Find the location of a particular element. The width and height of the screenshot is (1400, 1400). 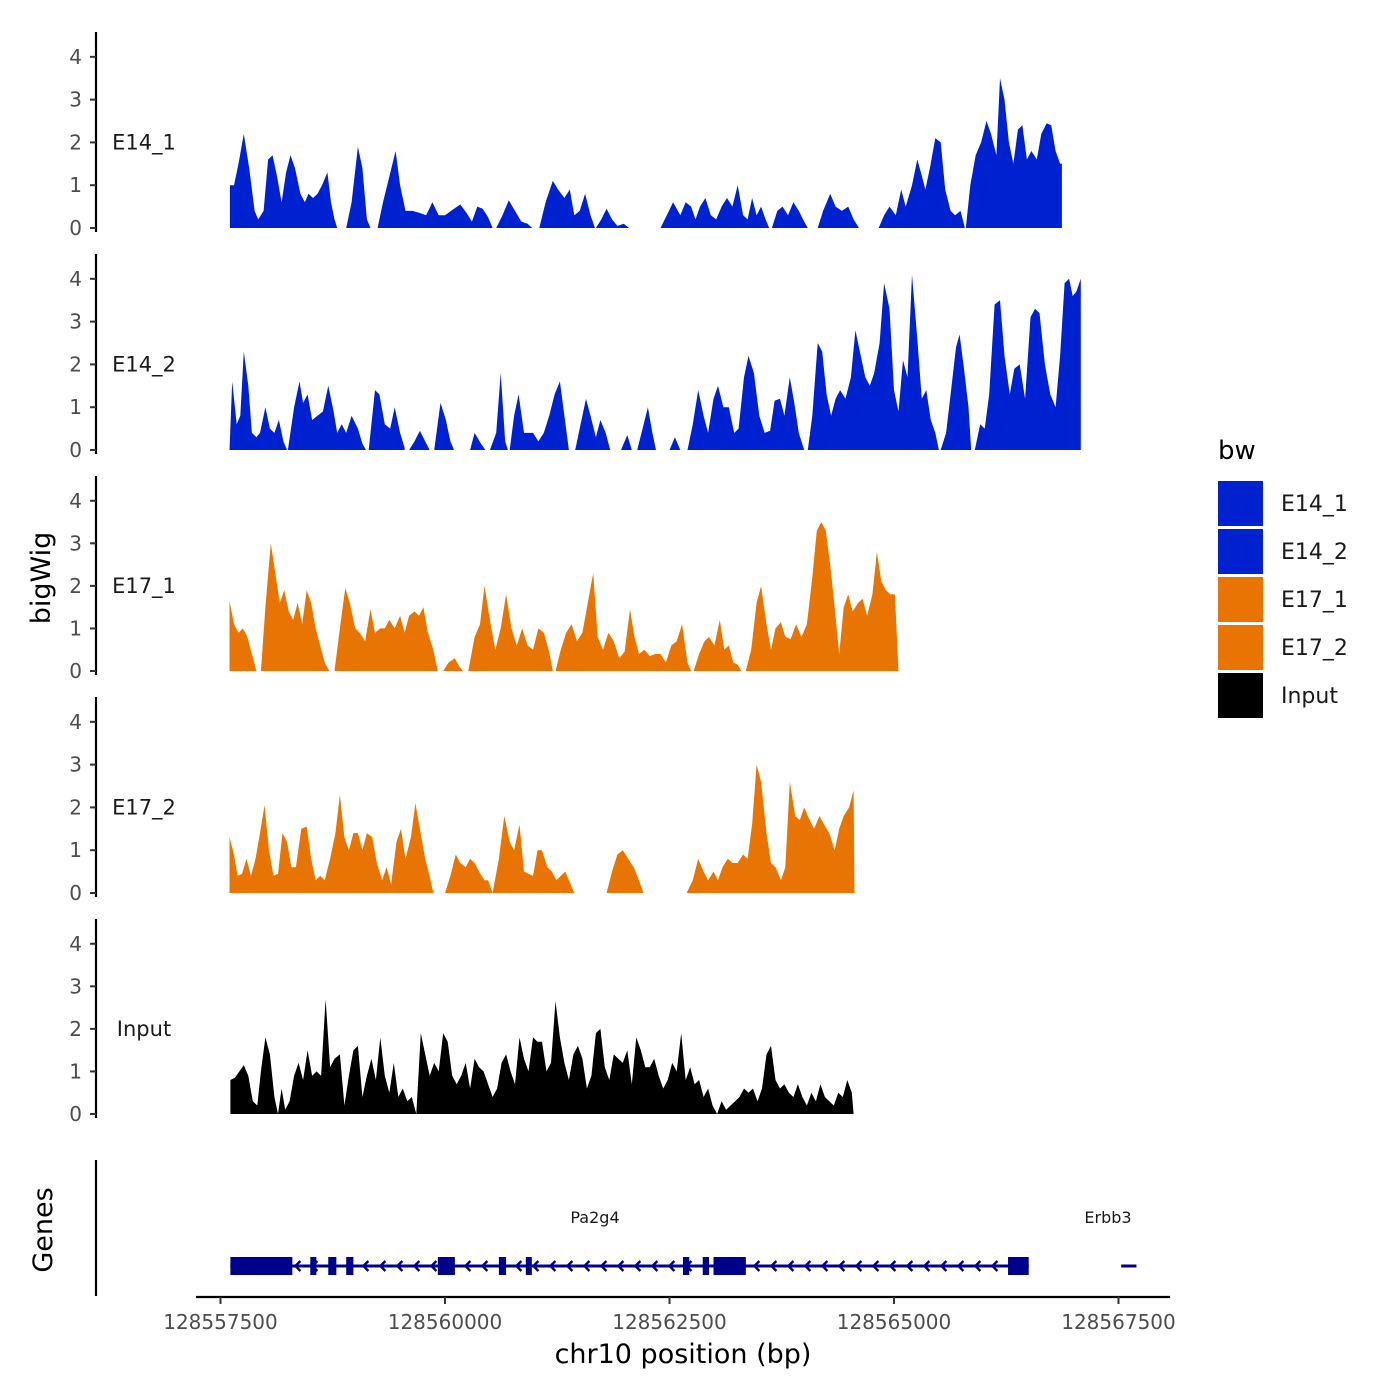

legend-label: E17_1 is located at coordinates (1314, 600).